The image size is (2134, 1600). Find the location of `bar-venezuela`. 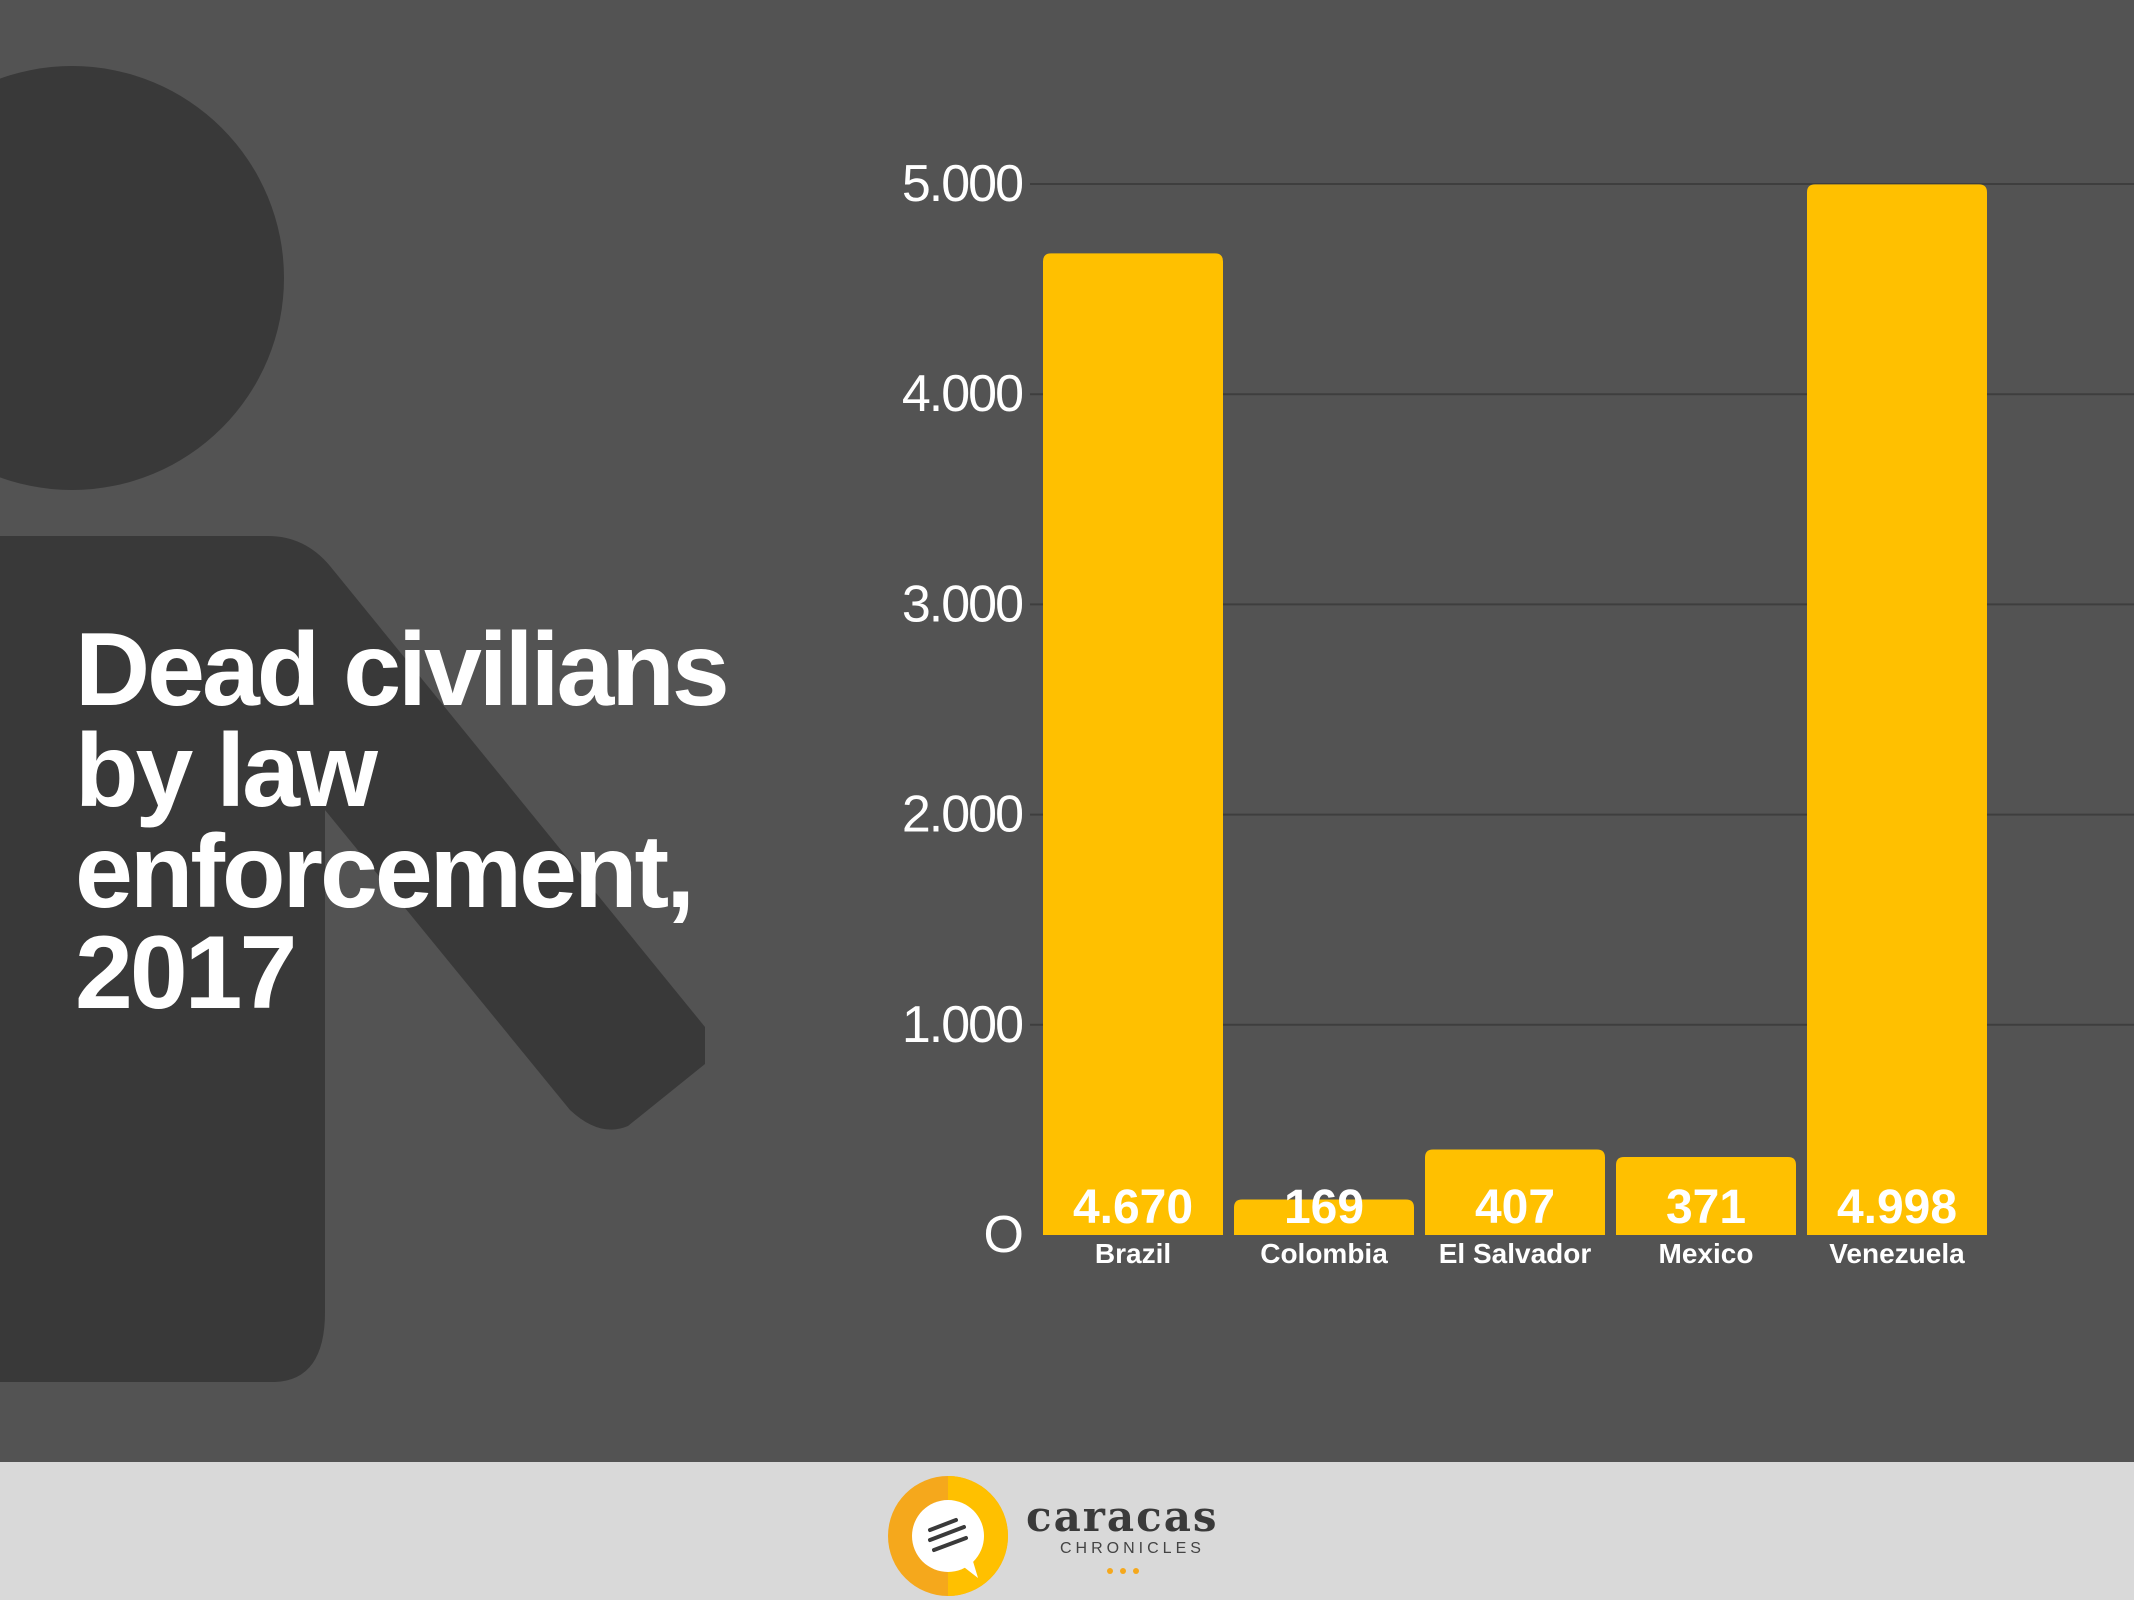

bar-venezuela is located at coordinates (1897, 709).